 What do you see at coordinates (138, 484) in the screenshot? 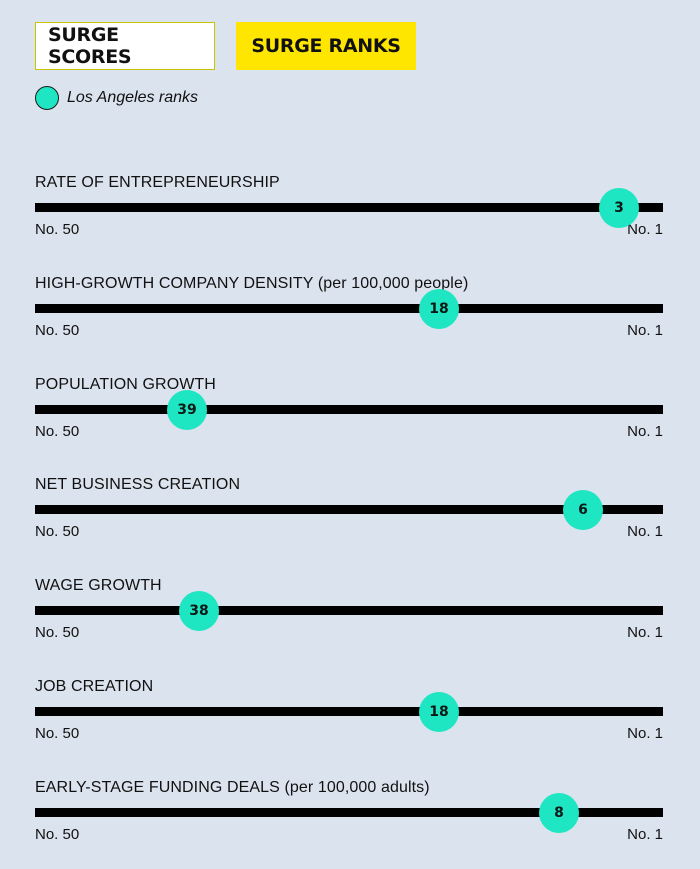
I see `metric-title: NET BUSINESS CREATION` at bounding box center [138, 484].